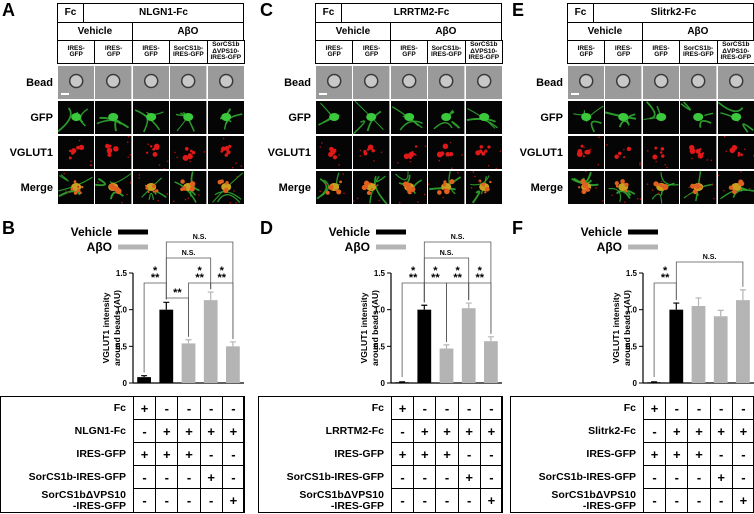 The height and width of the screenshot is (514, 754). Describe the element at coordinates (101, 453) in the screenshot. I see `table-row-label: IRES-GFP` at that location.